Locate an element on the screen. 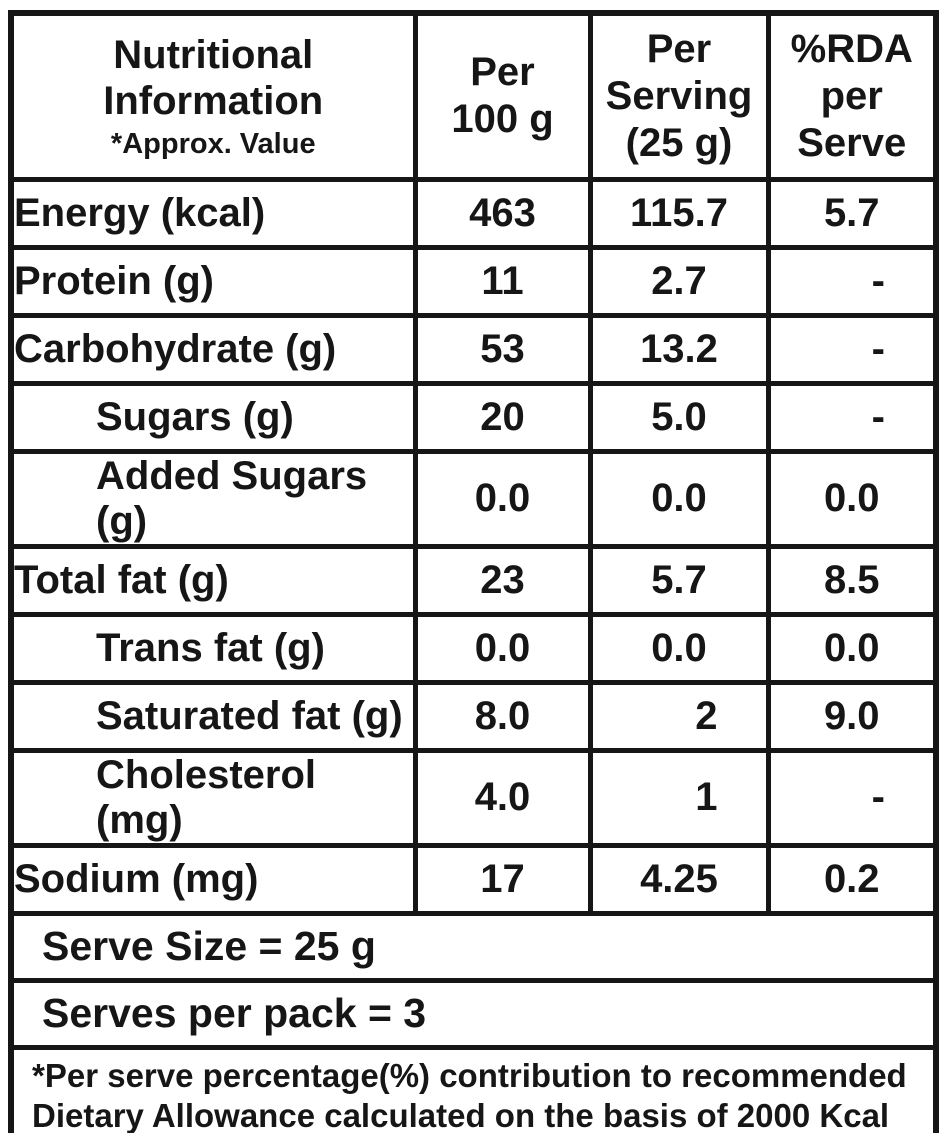  header-title-text: Nutritional Information is located at coordinates (213, 78).